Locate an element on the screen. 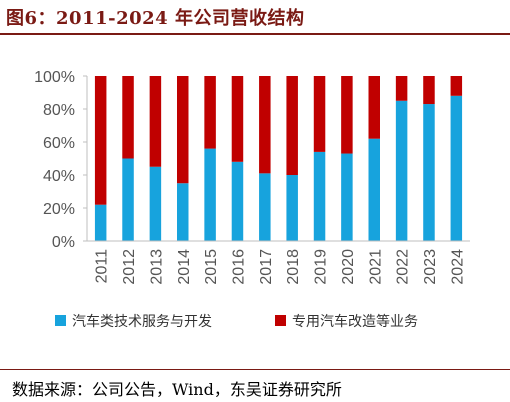 This screenshot has height=402, width=510. title-rule is located at coordinates (255, 34).